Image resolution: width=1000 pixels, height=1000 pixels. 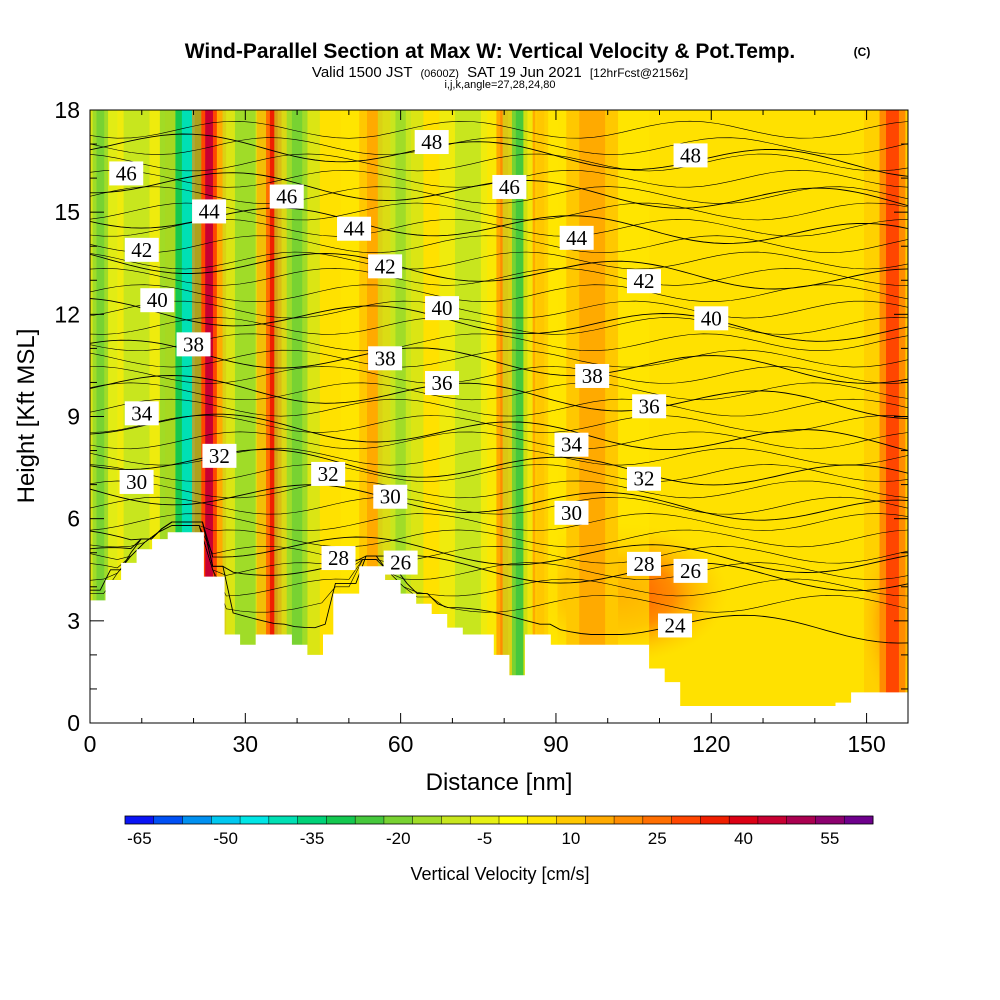 I want to click on svg-text: 40, so click(x=442, y=308).